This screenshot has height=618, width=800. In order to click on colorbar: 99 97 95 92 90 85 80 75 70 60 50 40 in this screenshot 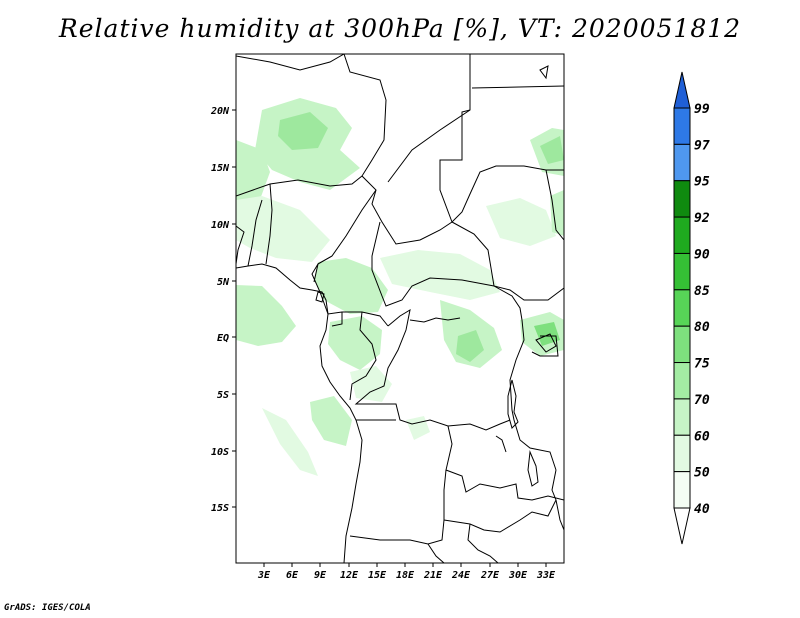, I will do `click(691, 308)`.